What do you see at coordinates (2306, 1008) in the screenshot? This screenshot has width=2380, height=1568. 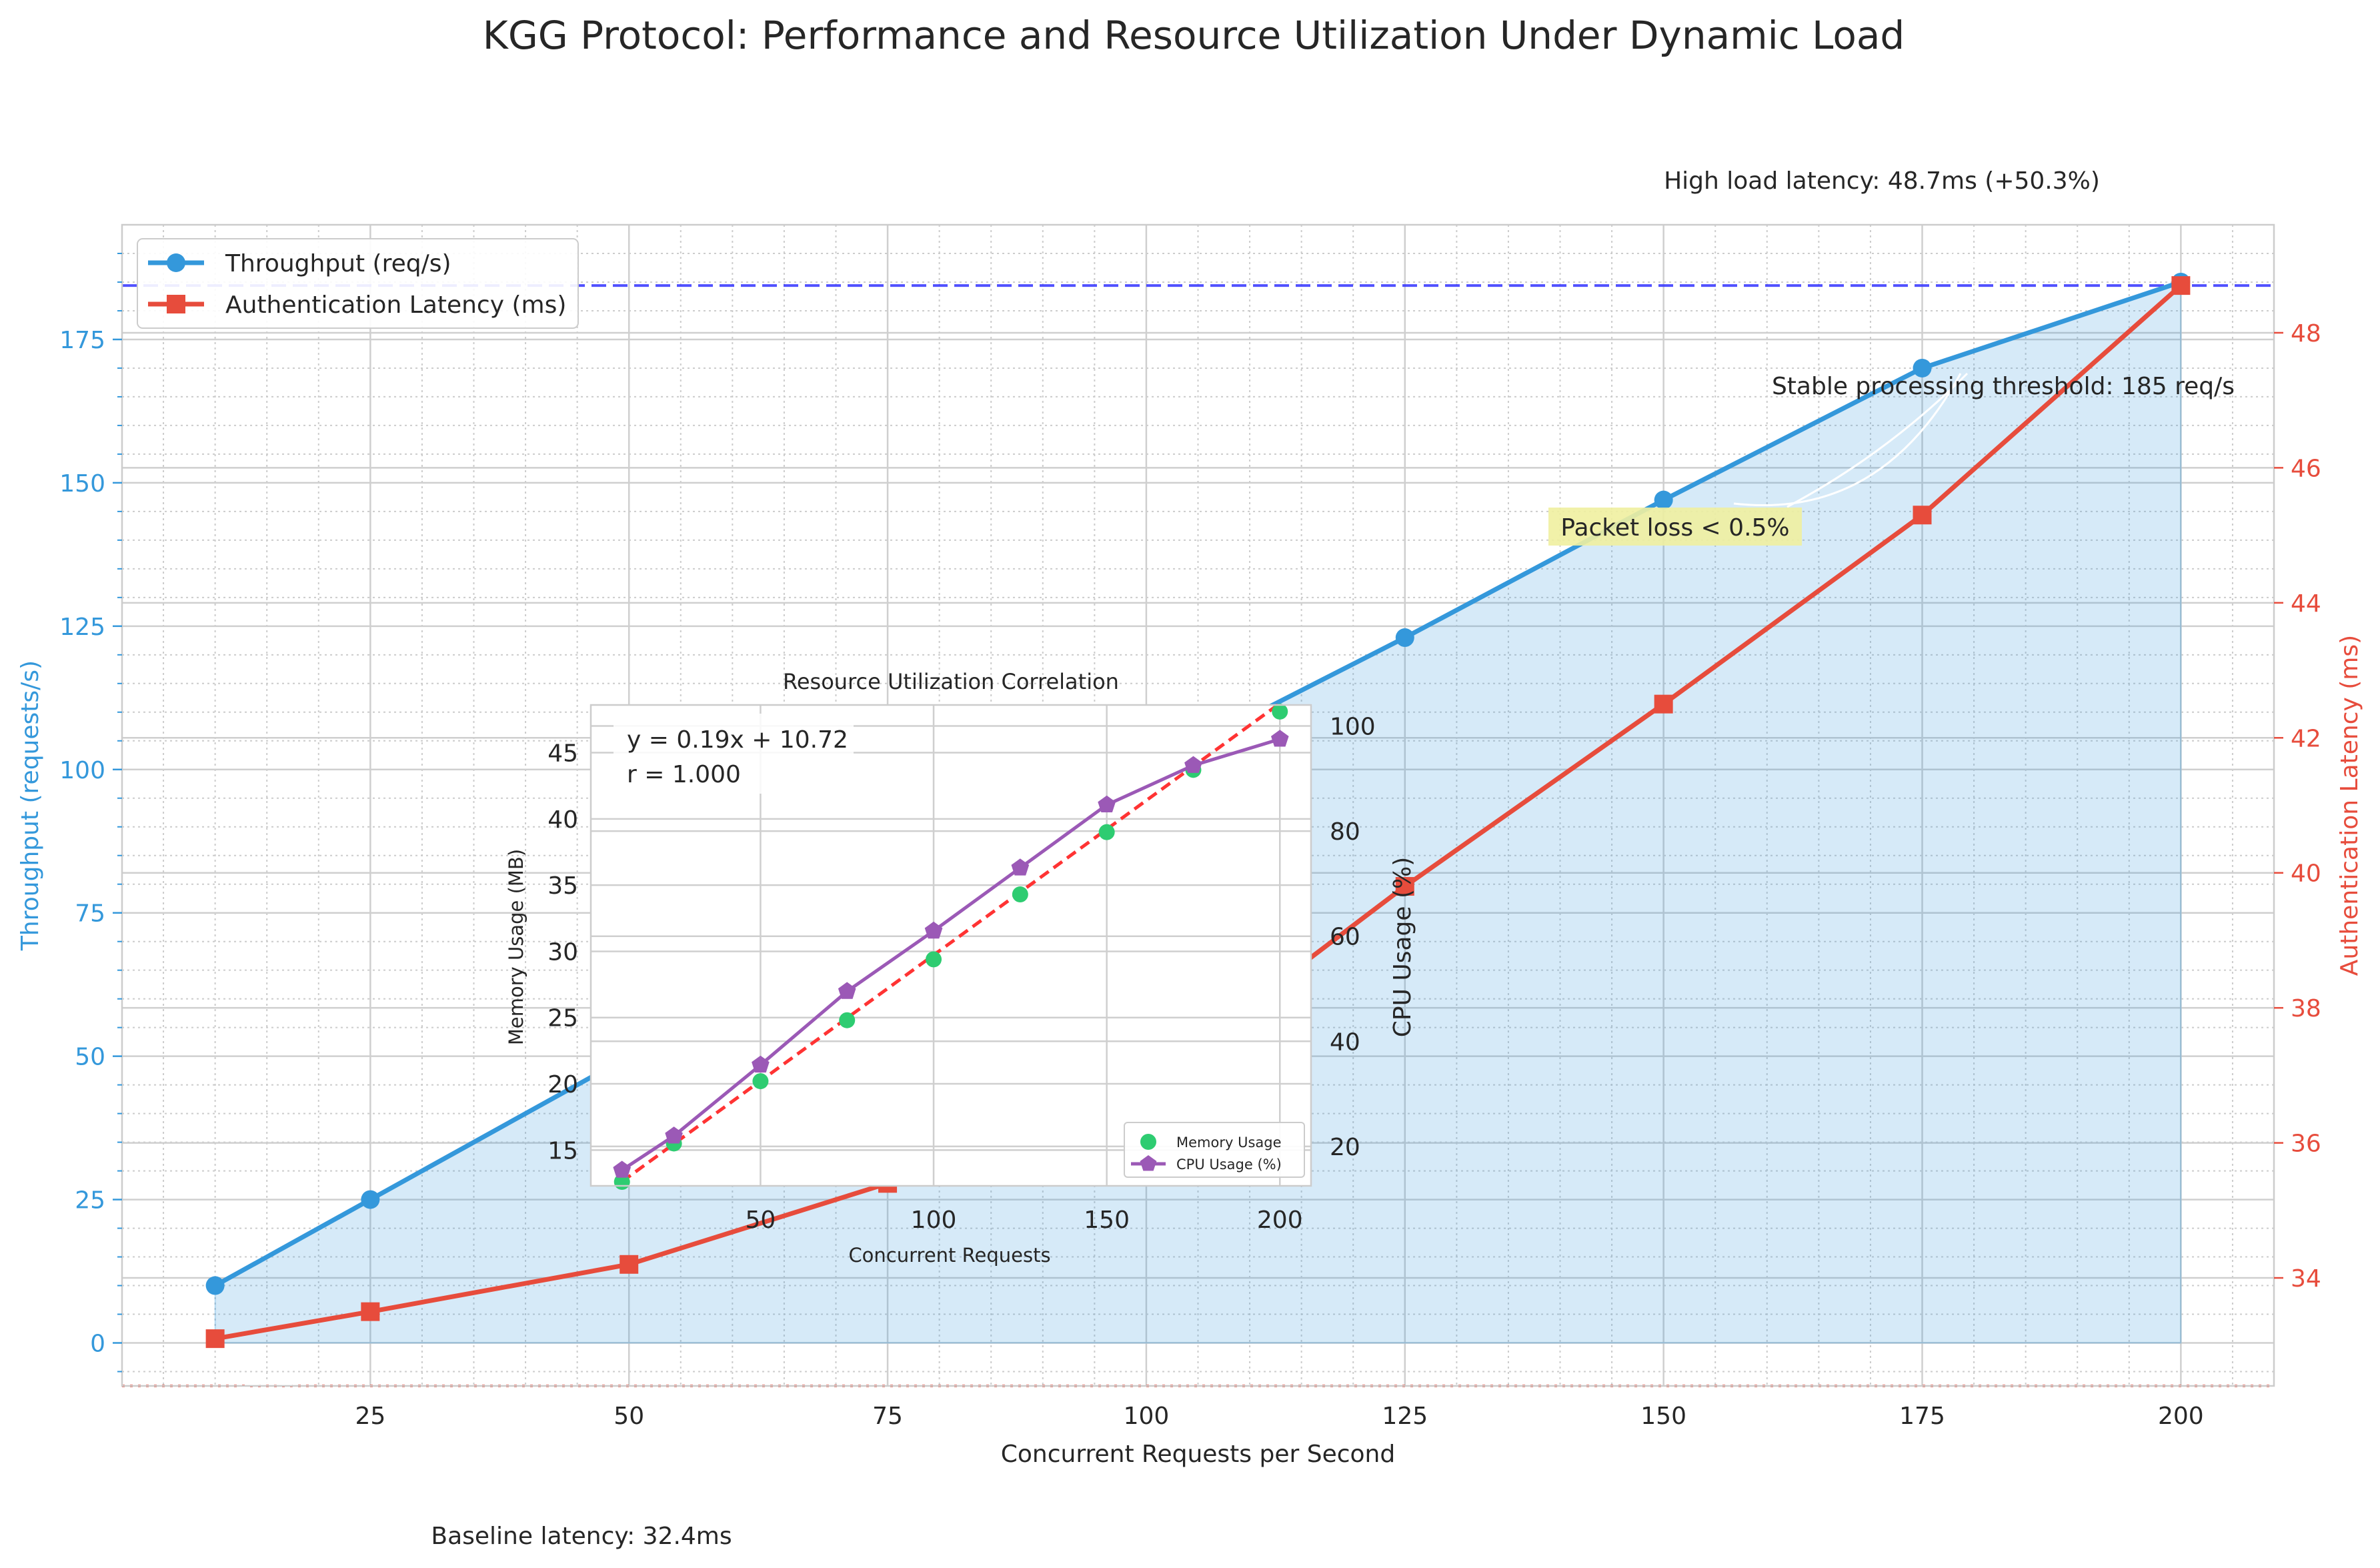 I see `y2-tick-label: 38` at bounding box center [2306, 1008].